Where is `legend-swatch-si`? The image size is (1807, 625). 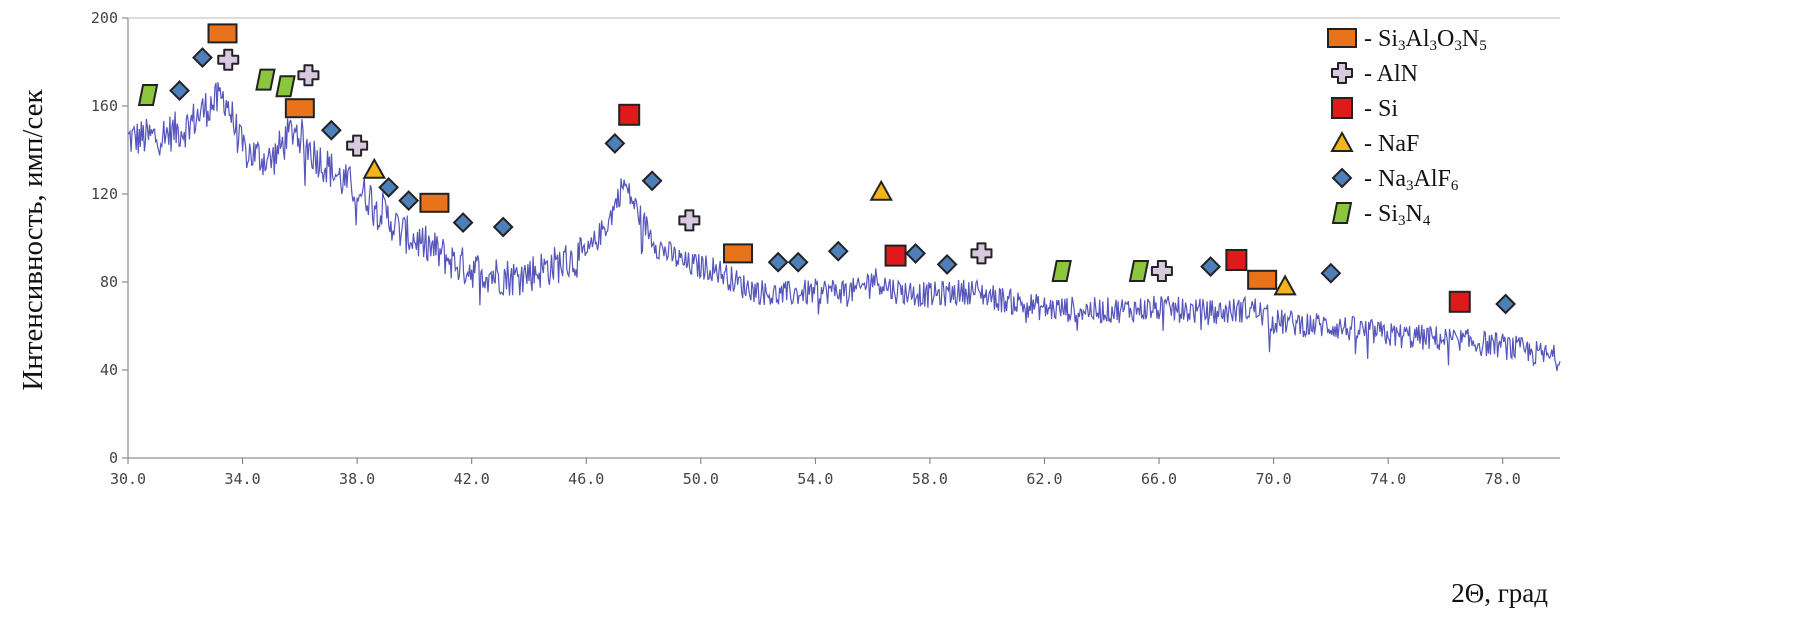 legend-swatch-si is located at coordinates (1342, 108).